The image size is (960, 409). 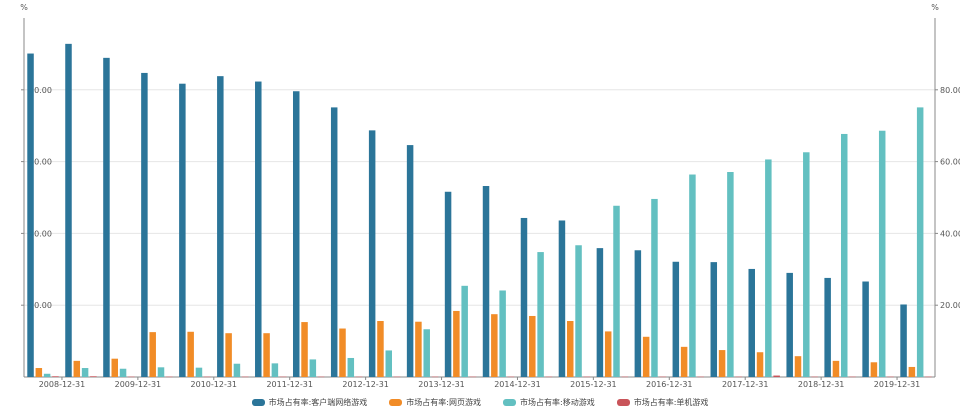 I want to click on y-tick-label-right: 60.00, so click(x=950, y=162).